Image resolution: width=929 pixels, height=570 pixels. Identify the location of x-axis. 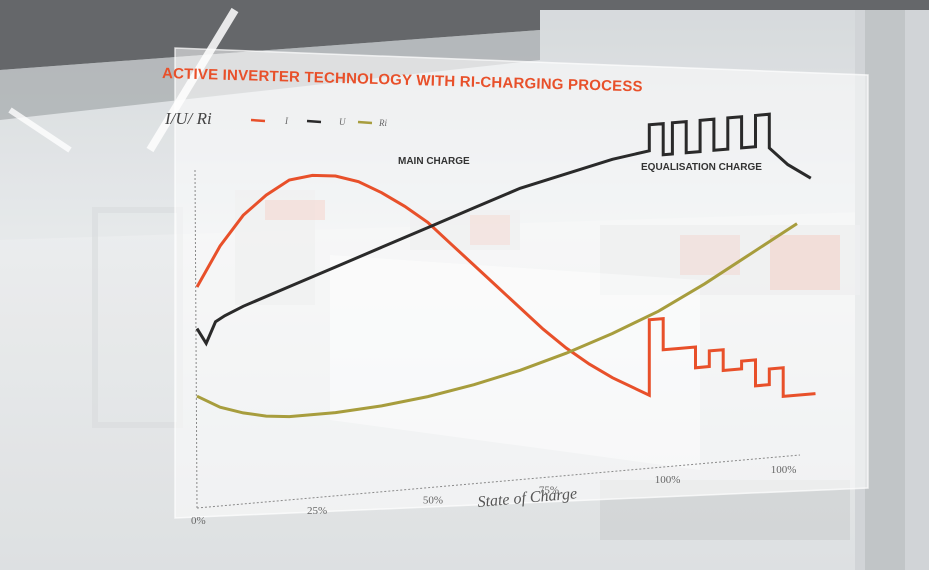
(498, 481).